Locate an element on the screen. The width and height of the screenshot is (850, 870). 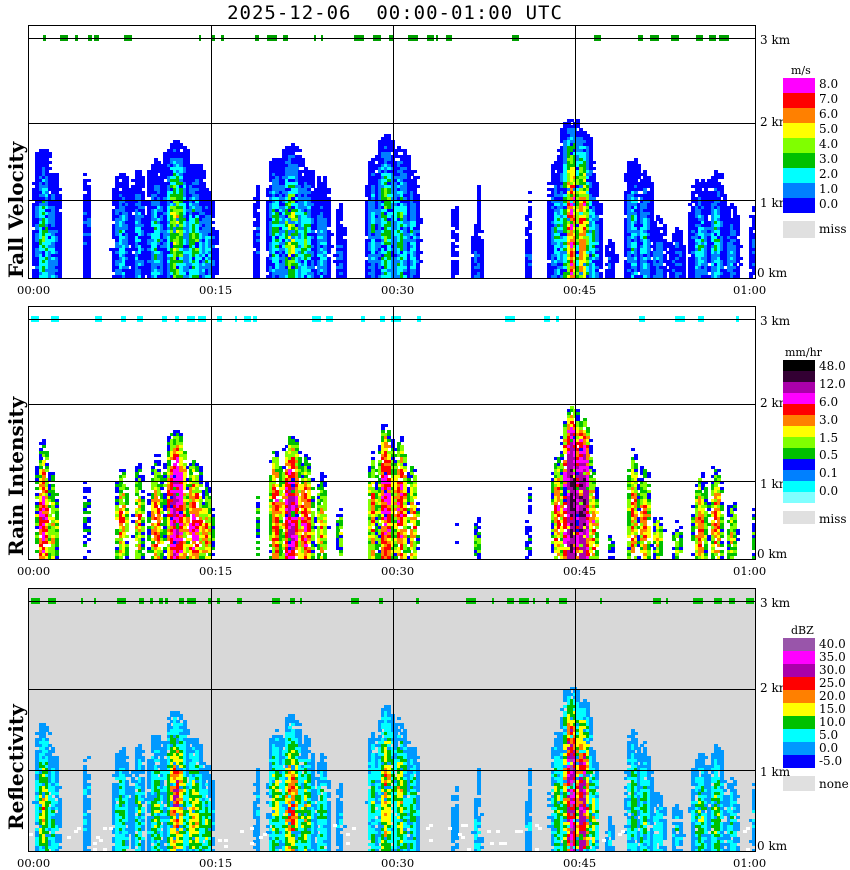
colorbar-units-fall-velocity: m/s is located at coordinates (801, 70).